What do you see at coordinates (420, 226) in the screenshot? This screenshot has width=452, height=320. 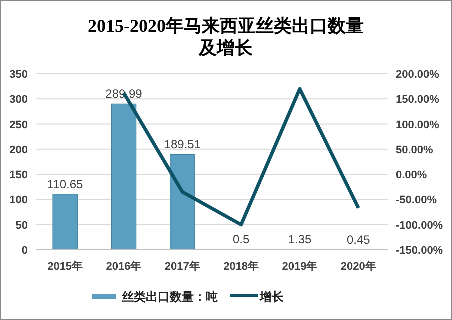 I see `y2-tick-label: -100.00%` at bounding box center [420, 226].